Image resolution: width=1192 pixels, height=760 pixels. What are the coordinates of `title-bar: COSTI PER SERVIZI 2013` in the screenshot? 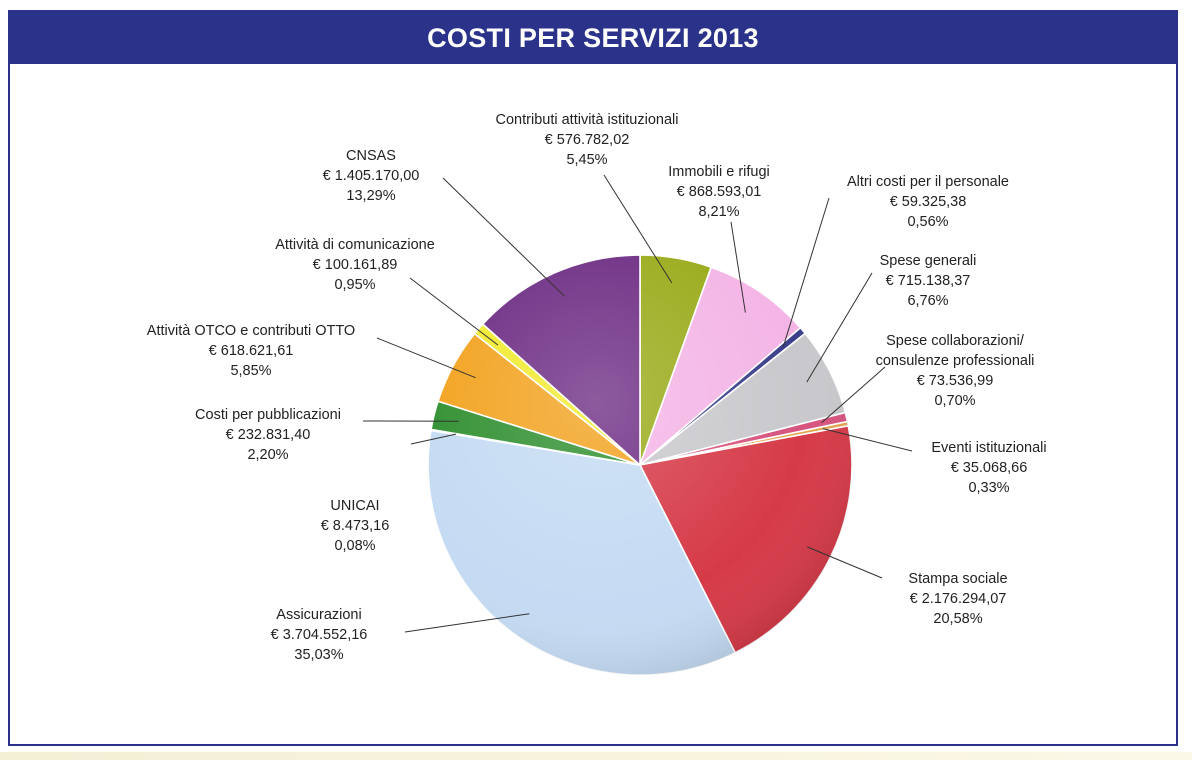 It's located at (593, 38).